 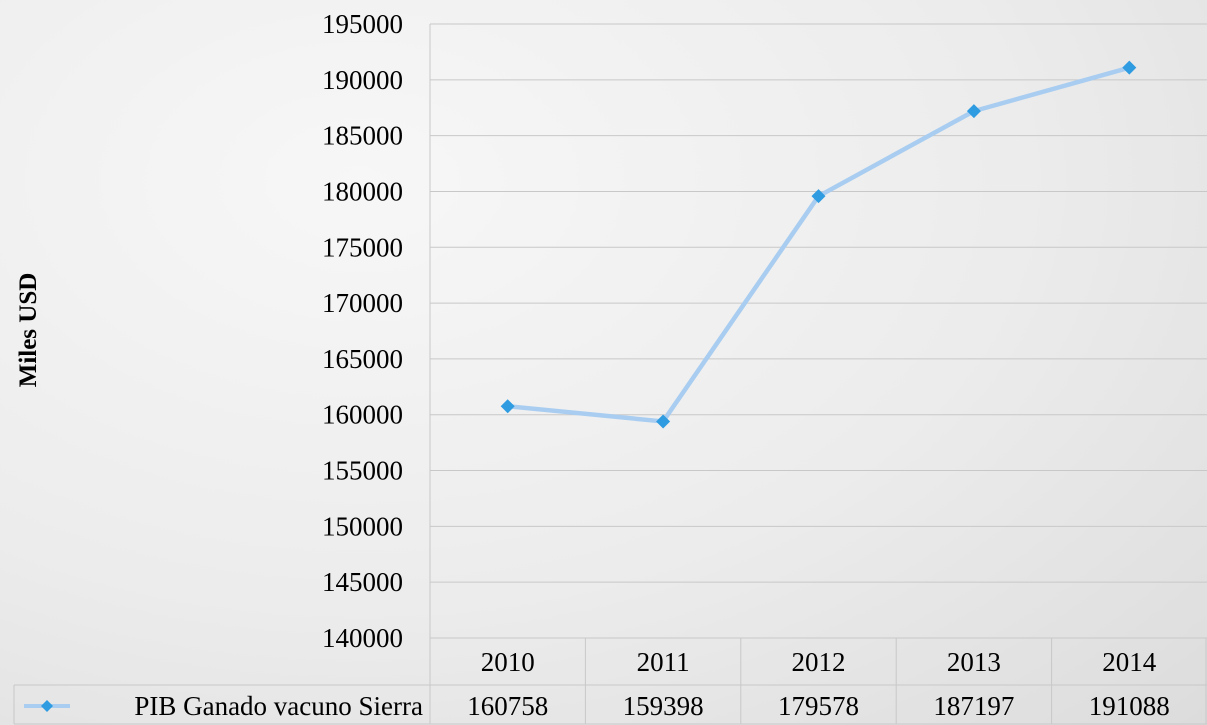 What do you see at coordinates (362, 80) in the screenshot?
I see `y-tick-label: 190000` at bounding box center [362, 80].